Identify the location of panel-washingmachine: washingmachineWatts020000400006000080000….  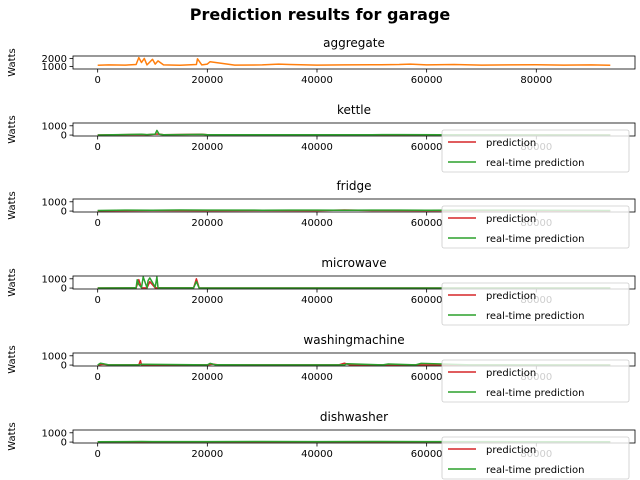
(321, 368).